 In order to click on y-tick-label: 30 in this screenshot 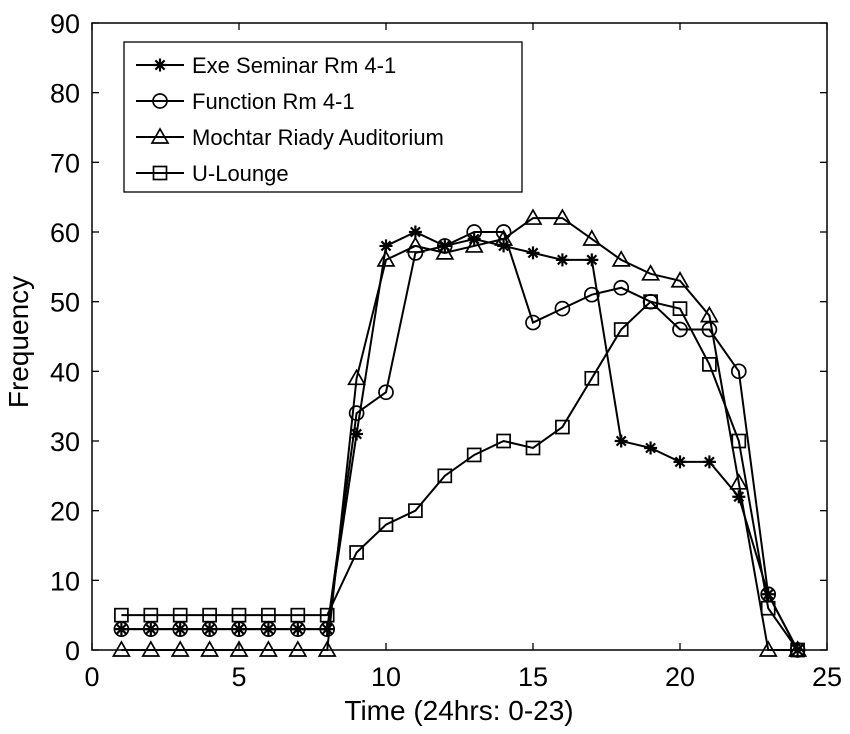, I will do `click(65, 442)`.